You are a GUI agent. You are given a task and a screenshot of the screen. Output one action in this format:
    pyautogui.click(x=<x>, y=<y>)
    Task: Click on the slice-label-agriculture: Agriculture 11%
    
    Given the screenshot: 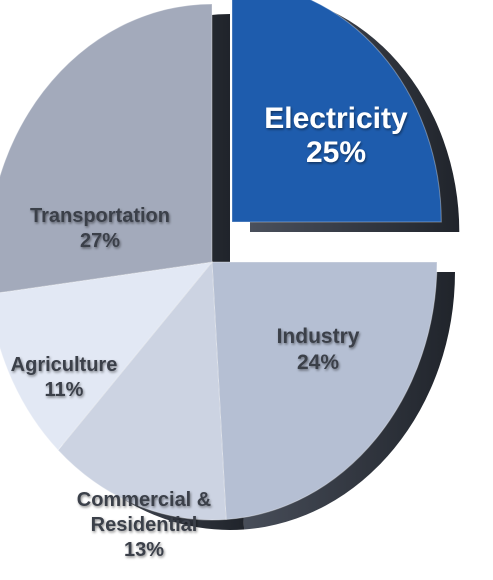 What is the action you would take?
    pyautogui.click(x=64, y=377)
    